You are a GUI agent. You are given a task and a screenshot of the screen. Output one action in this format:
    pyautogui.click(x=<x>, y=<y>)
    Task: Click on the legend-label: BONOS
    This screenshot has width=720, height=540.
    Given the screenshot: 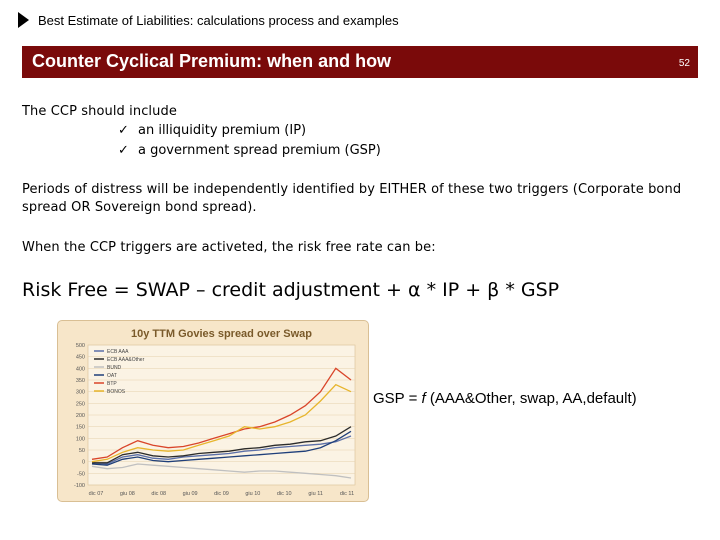 What is the action you would take?
    pyautogui.click(x=116, y=392)
    